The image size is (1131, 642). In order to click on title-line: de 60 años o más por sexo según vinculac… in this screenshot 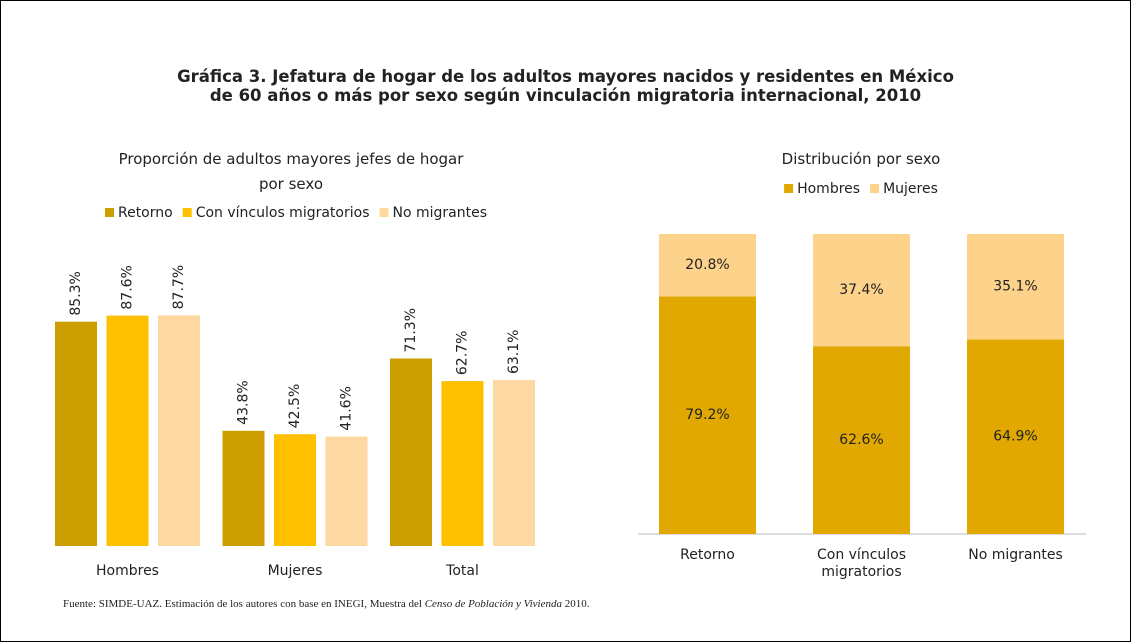, I will do `click(565, 95)`.